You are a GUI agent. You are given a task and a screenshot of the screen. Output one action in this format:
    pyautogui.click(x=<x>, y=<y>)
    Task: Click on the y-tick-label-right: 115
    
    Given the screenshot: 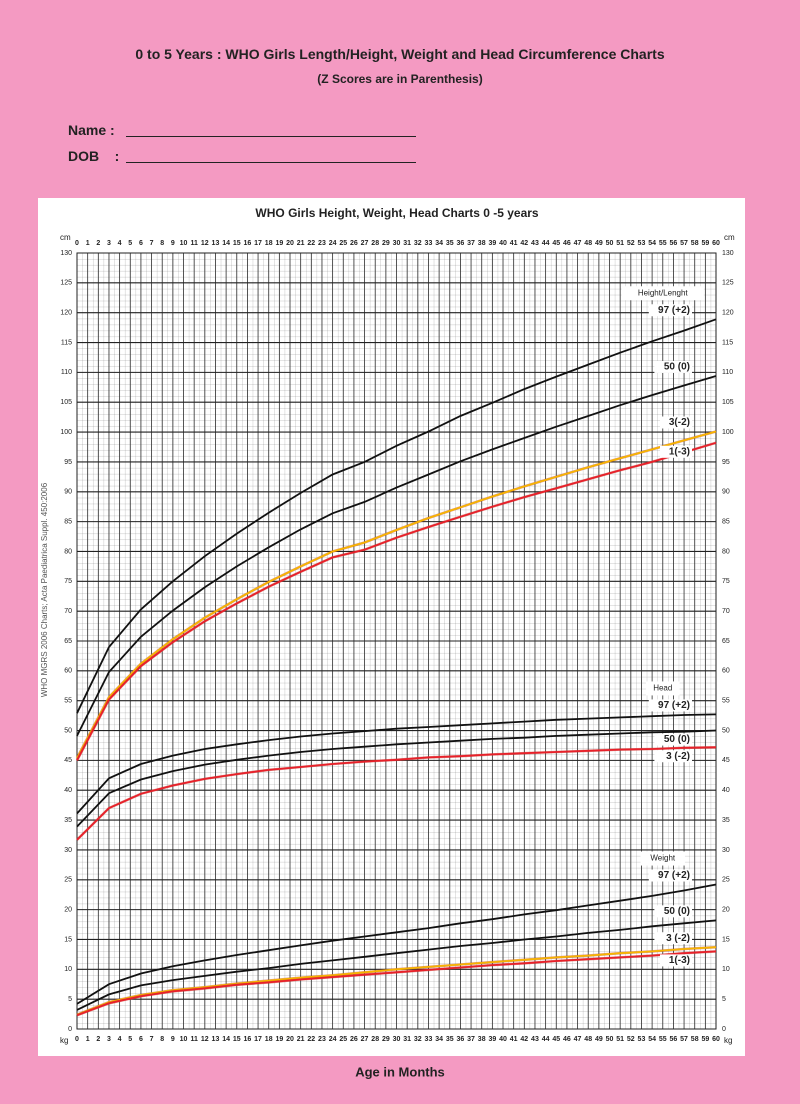 What is the action you would take?
    pyautogui.click(x=727, y=342)
    